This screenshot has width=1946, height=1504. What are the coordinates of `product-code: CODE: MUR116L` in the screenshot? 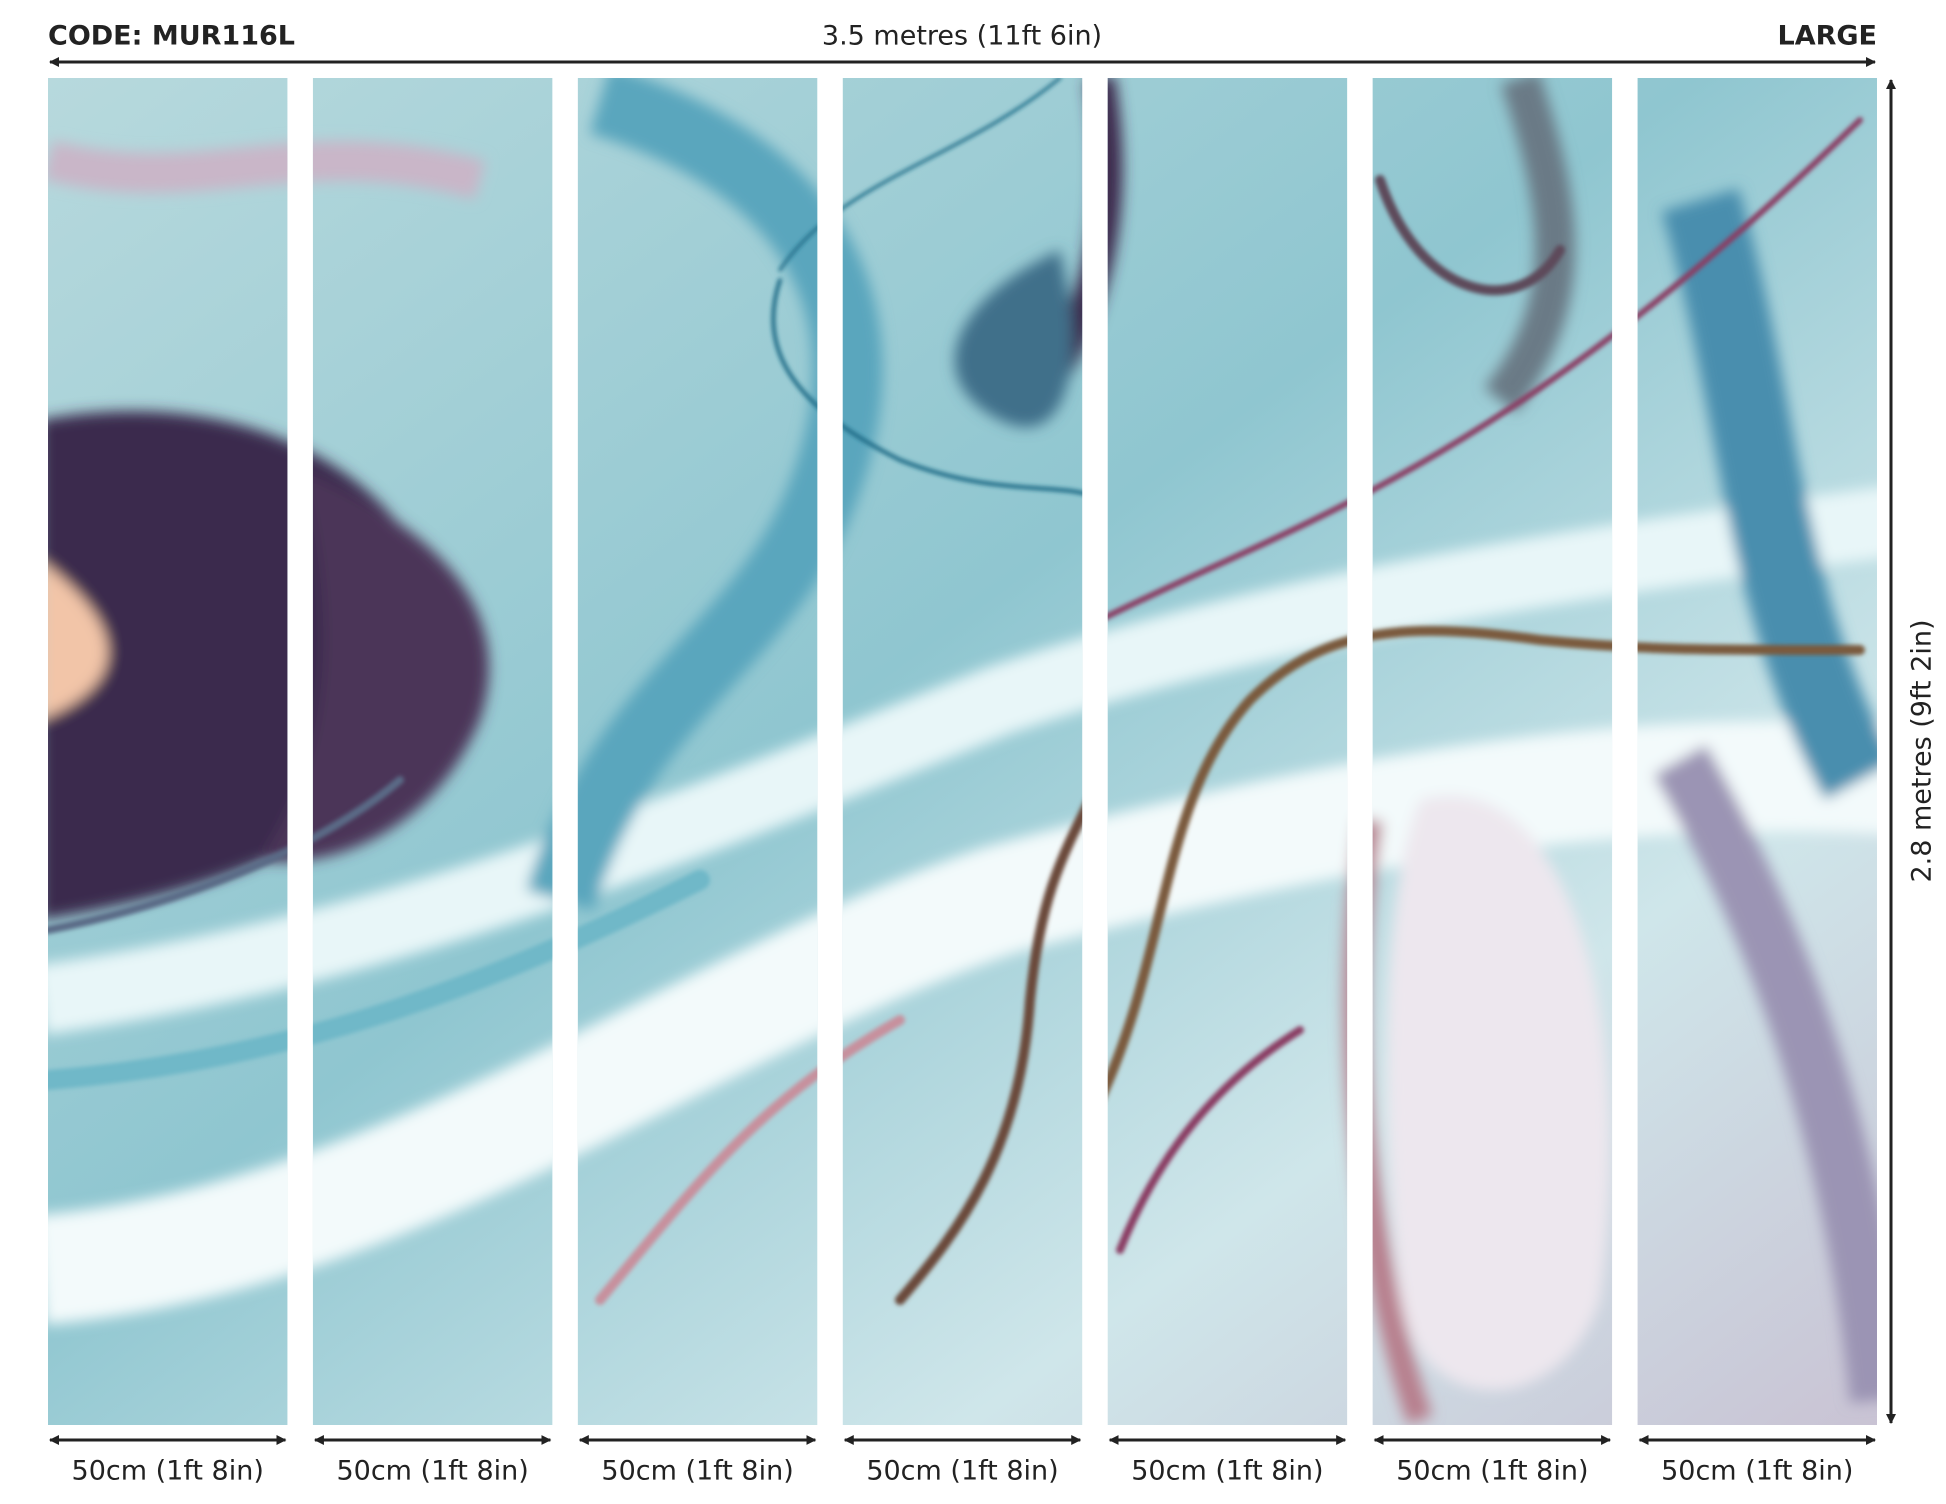 It's located at (171, 36).